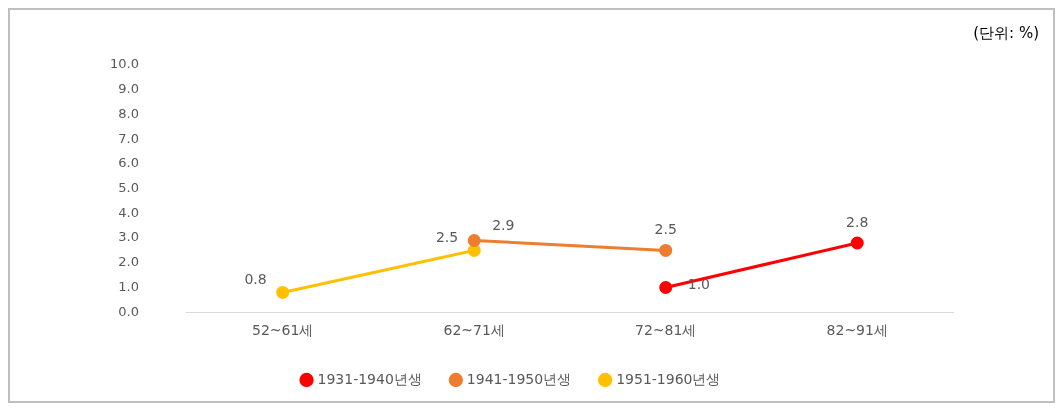 The height and width of the screenshot is (409, 1061). I want to click on legend-label: 1951-1960년생, so click(668, 378).